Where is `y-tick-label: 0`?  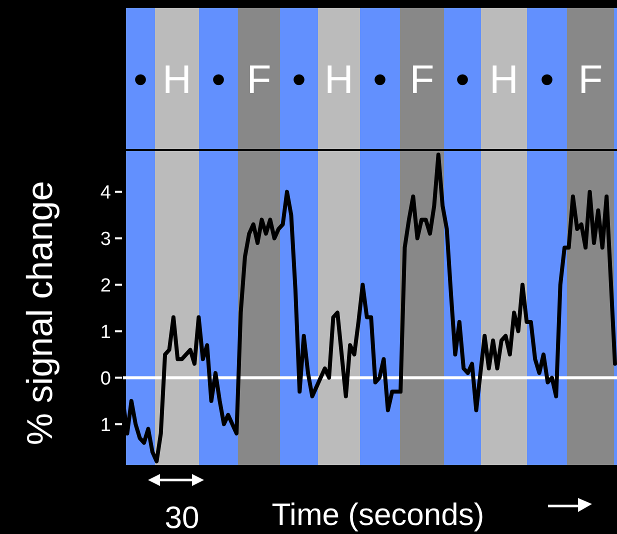 y-tick-label: 0 is located at coordinates (105, 379).